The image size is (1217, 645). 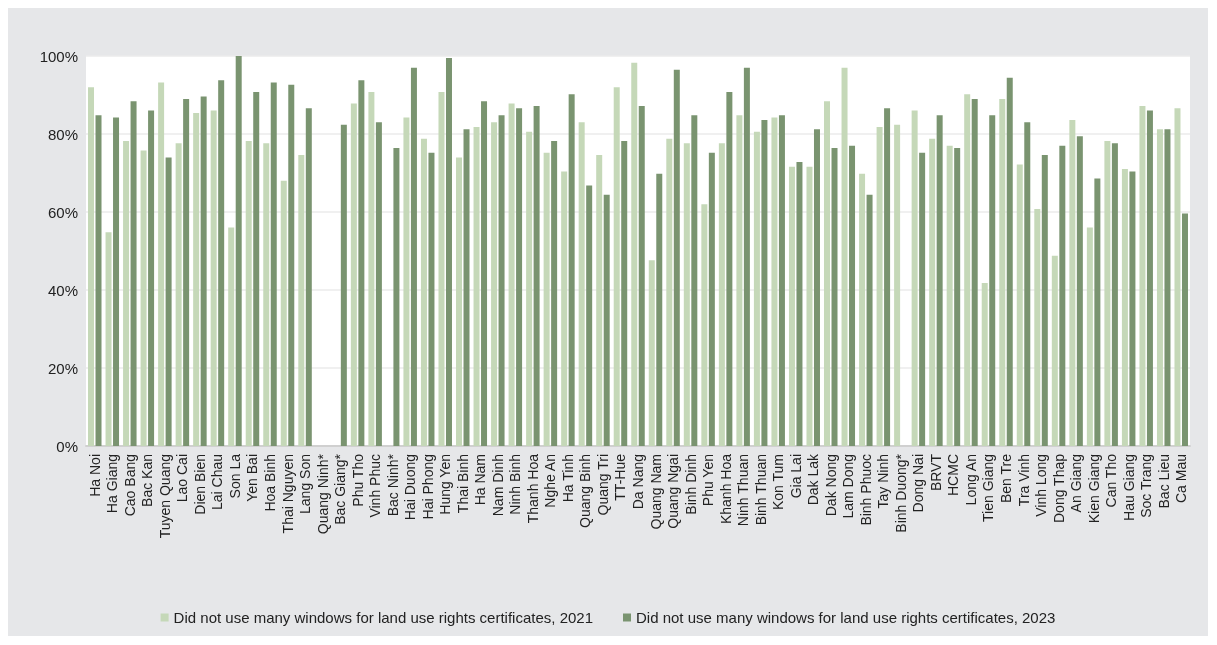 I want to click on x-tick-label: Quang Ngai, so click(x=673, y=491).